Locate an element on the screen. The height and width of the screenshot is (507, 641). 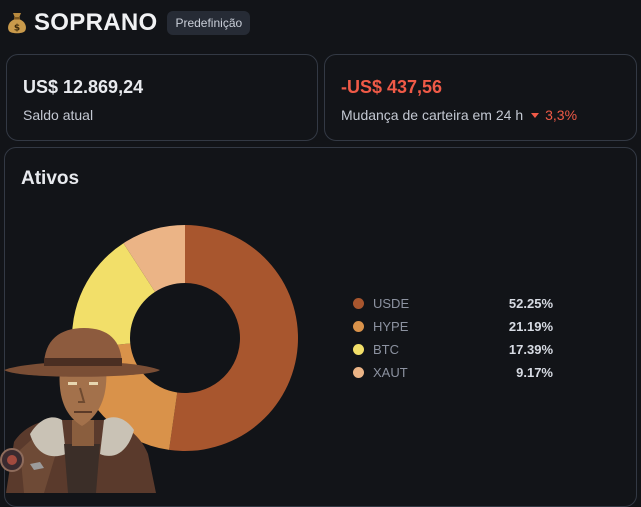
change-value: -US$ 437,56 is located at coordinates (392, 87).